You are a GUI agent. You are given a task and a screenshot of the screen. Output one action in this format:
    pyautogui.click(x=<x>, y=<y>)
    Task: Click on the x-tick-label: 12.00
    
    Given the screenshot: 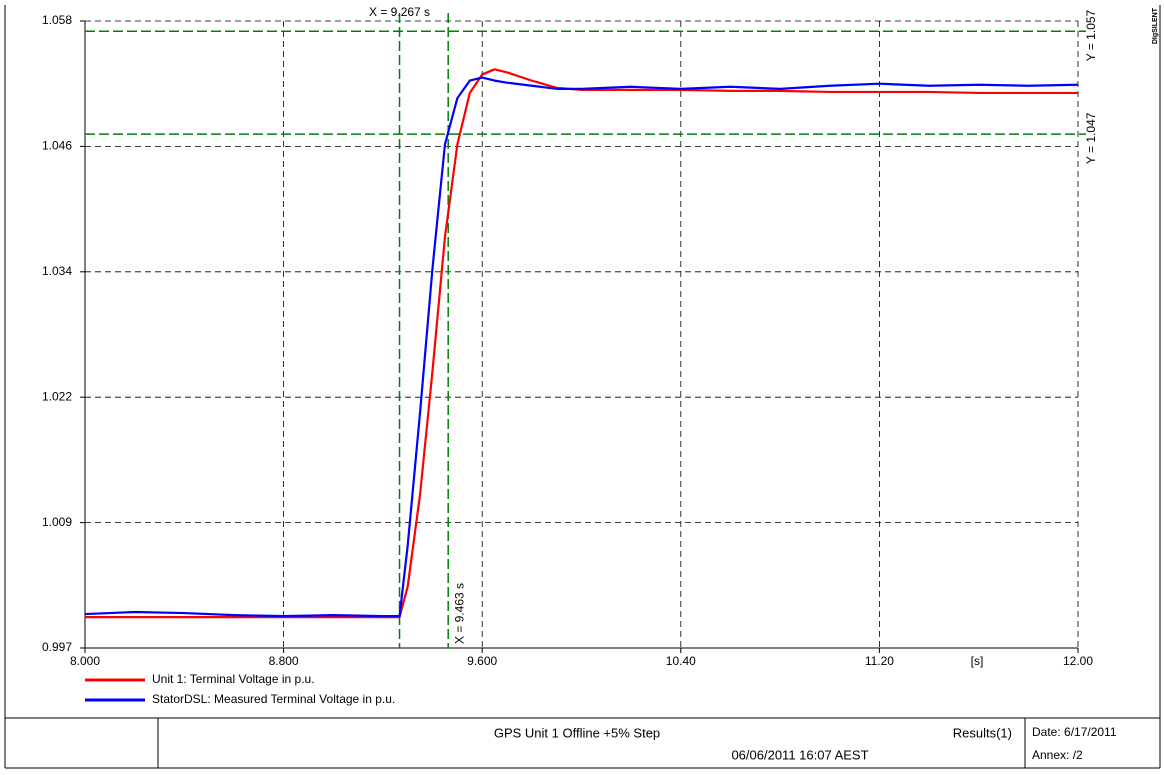 What is the action you would take?
    pyautogui.click(x=1078, y=661)
    